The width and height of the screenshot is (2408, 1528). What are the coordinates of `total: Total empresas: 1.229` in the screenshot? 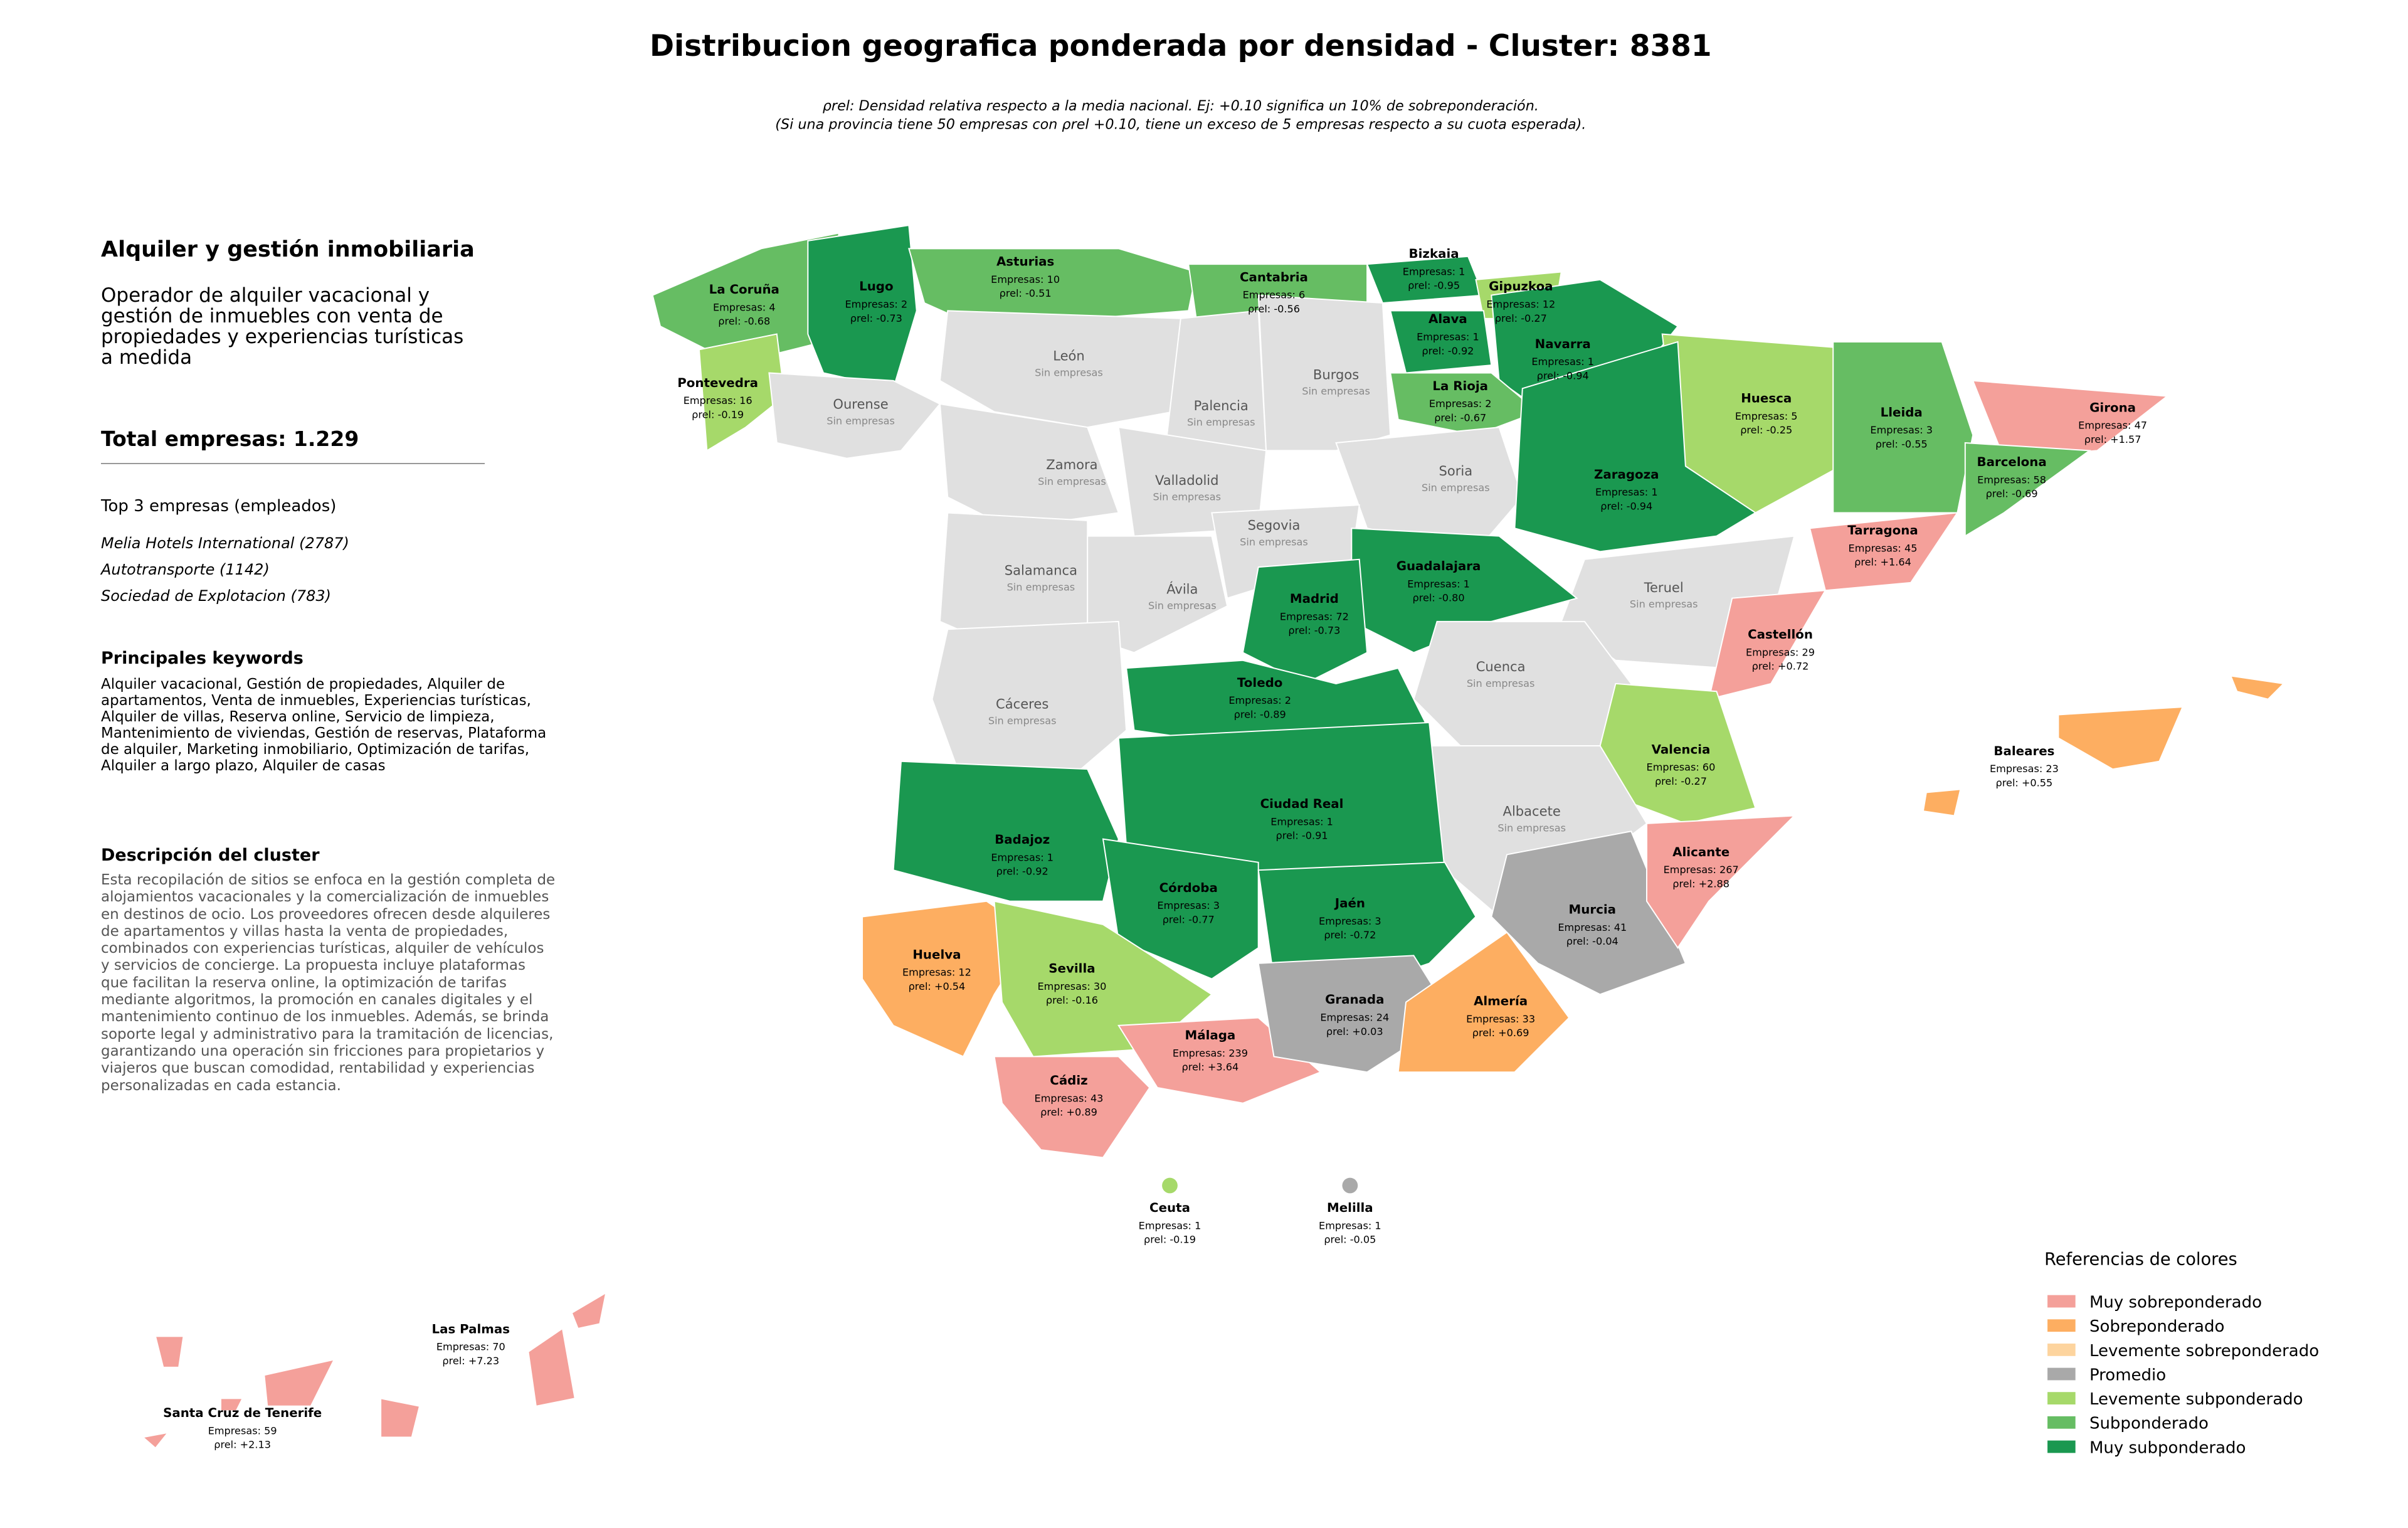 It's located at (230, 439).